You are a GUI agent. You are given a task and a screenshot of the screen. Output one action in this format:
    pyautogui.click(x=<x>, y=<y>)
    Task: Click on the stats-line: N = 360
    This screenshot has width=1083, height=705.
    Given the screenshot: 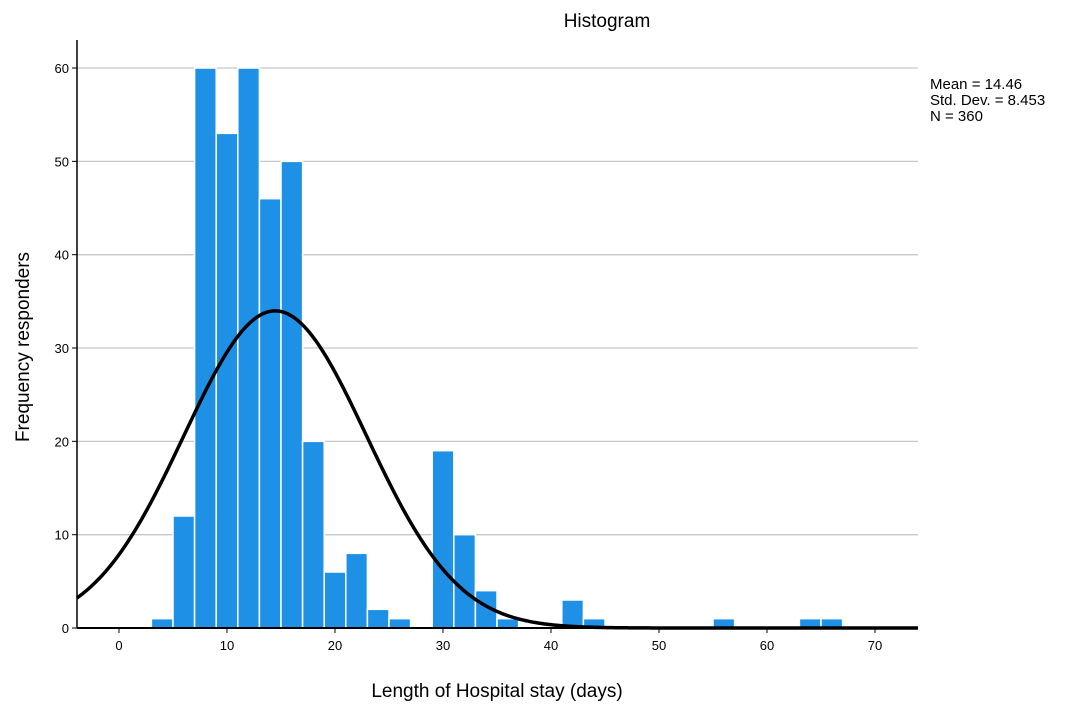 What is the action you would take?
    pyautogui.click(x=956, y=116)
    